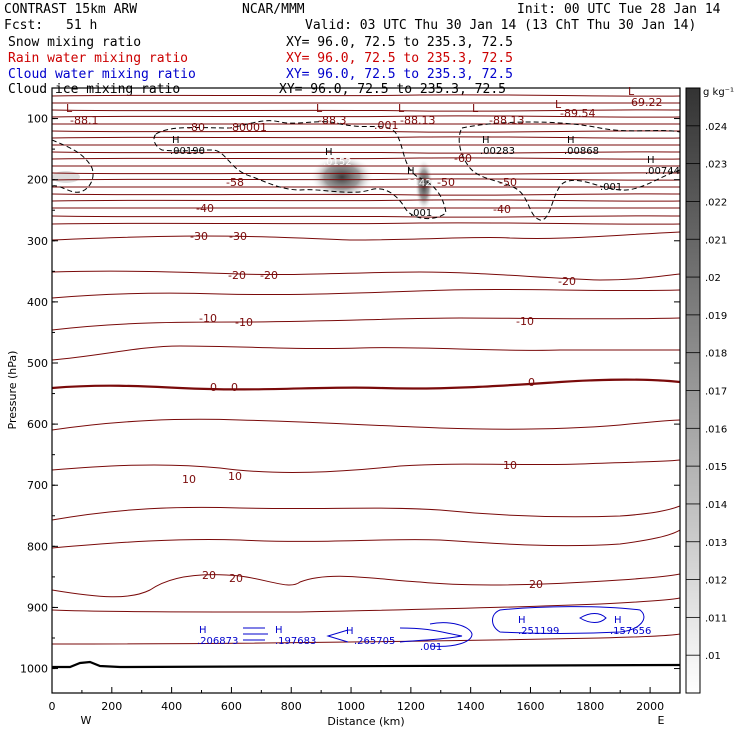 The width and height of the screenshot is (740, 740). I want to click on x-axis: 0 200 400 600 800 1000 1200 1400 1600 1800 2000, so click(365, 700).